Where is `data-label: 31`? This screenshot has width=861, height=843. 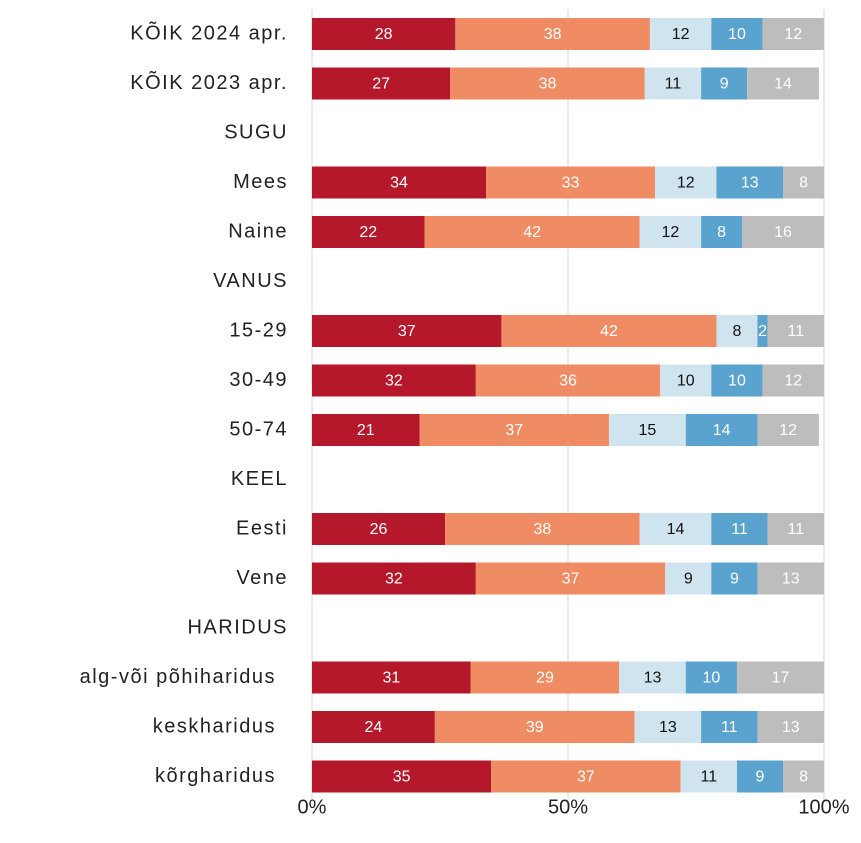 data-label: 31 is located at coordinates (391, 678).